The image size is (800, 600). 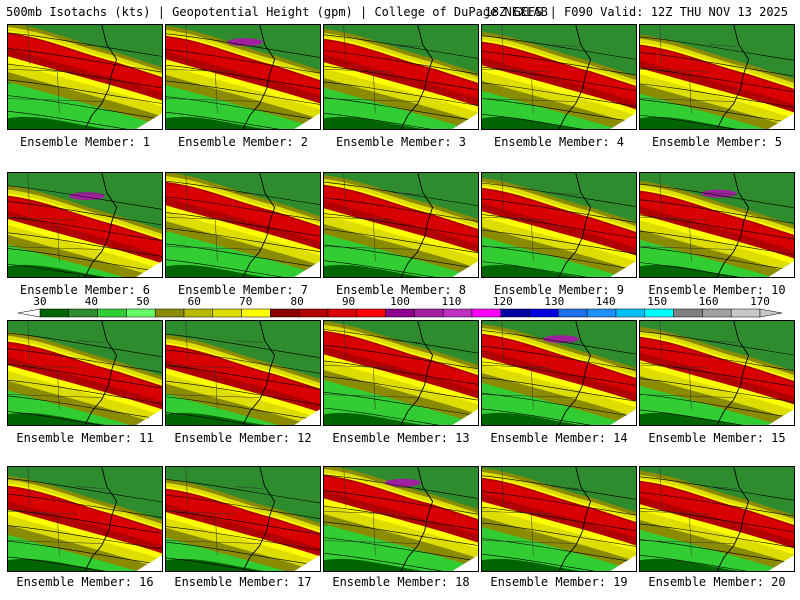 I want to click on colorbar-tick-label: 140, so click(x=605, y=301).